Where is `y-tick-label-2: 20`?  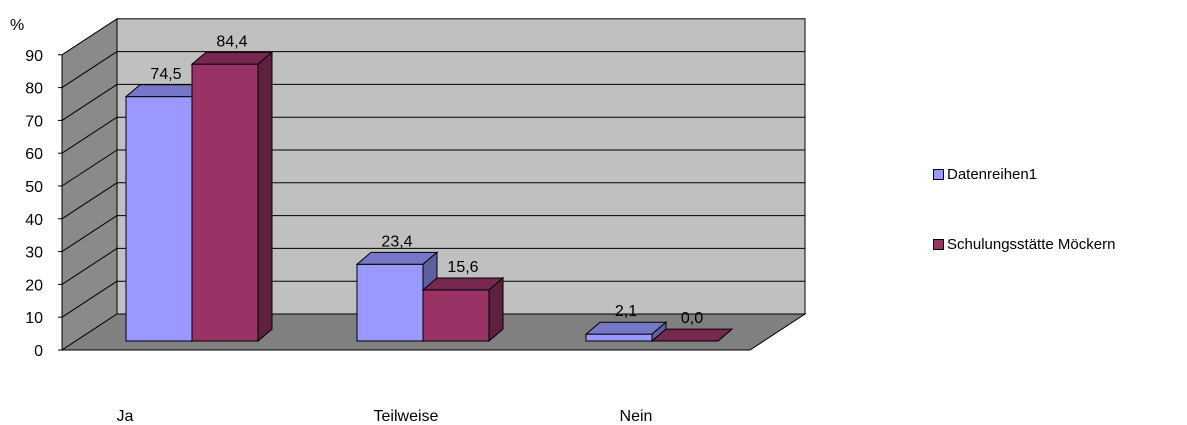 y-tick-label-2: 20 is located at coordinates (34, 285).